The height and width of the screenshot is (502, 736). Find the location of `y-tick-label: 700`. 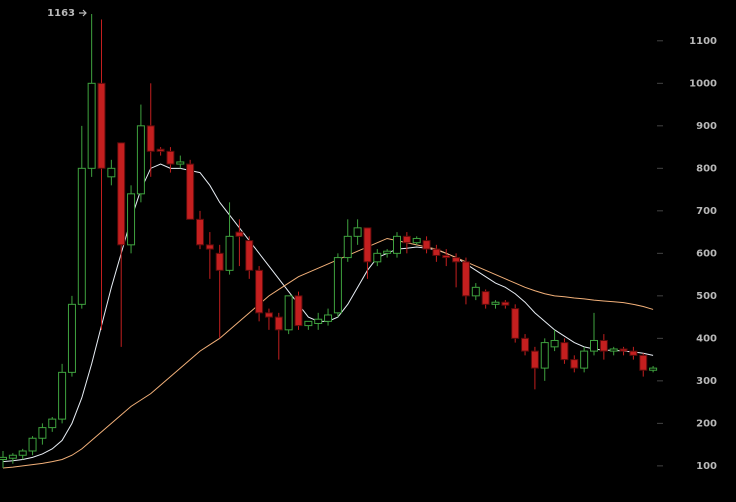

y-tick-label: 700 is located at coordinates (706, 211).